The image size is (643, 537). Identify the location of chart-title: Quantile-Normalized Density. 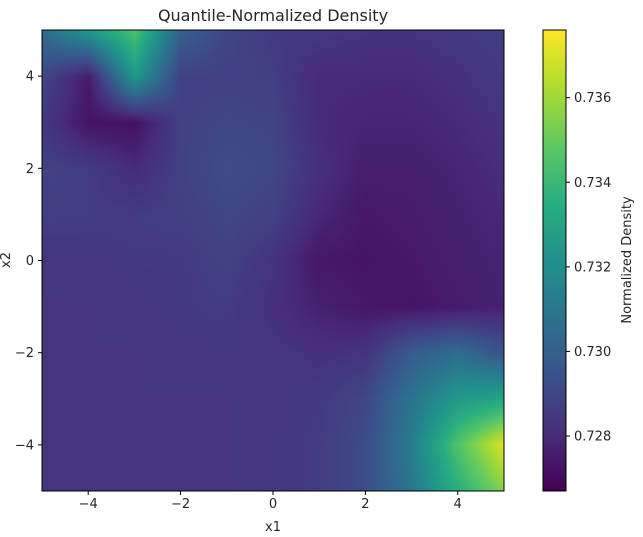
(273, 15).